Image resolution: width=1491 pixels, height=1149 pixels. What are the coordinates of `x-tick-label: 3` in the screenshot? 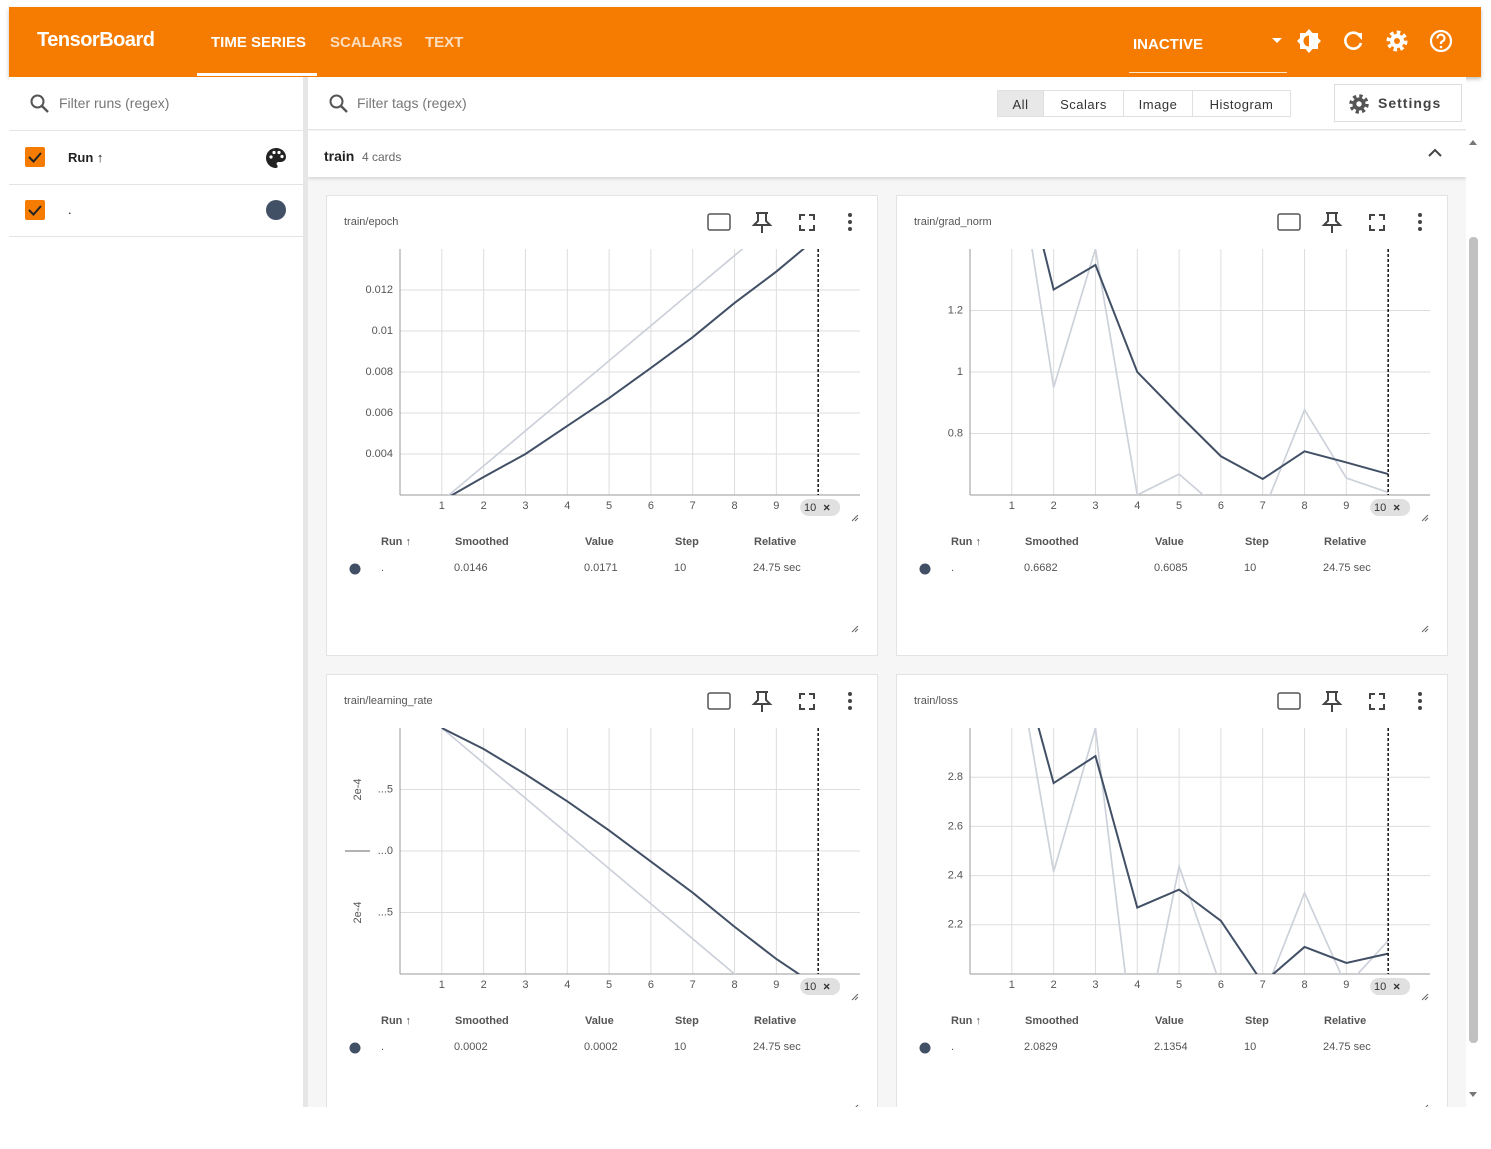 It's located at (525, 506).